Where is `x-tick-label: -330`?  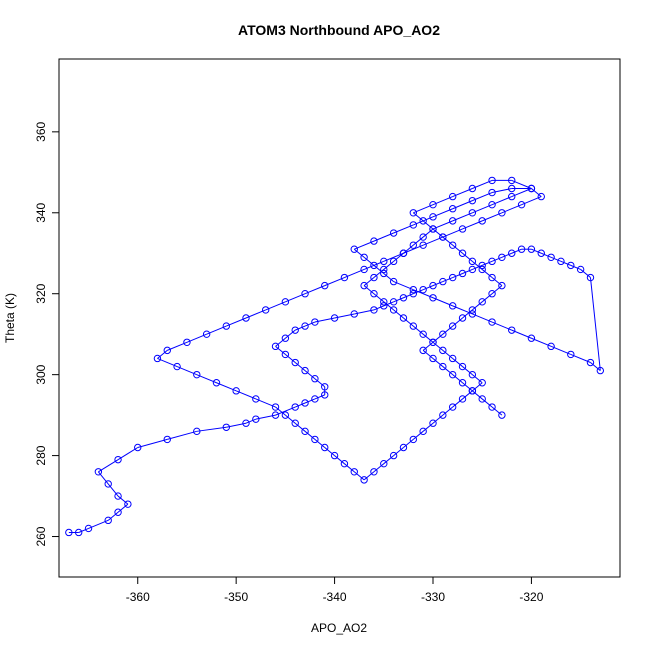
x-tick-label: -330 is located at coordinates (433, 597).